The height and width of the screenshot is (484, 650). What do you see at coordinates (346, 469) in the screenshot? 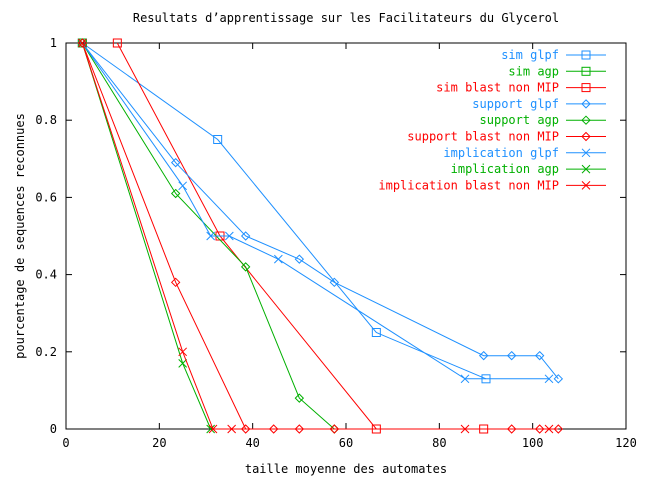
I see `x-axis-label: taille moyenne des automates` at bounding box center [346, 469].